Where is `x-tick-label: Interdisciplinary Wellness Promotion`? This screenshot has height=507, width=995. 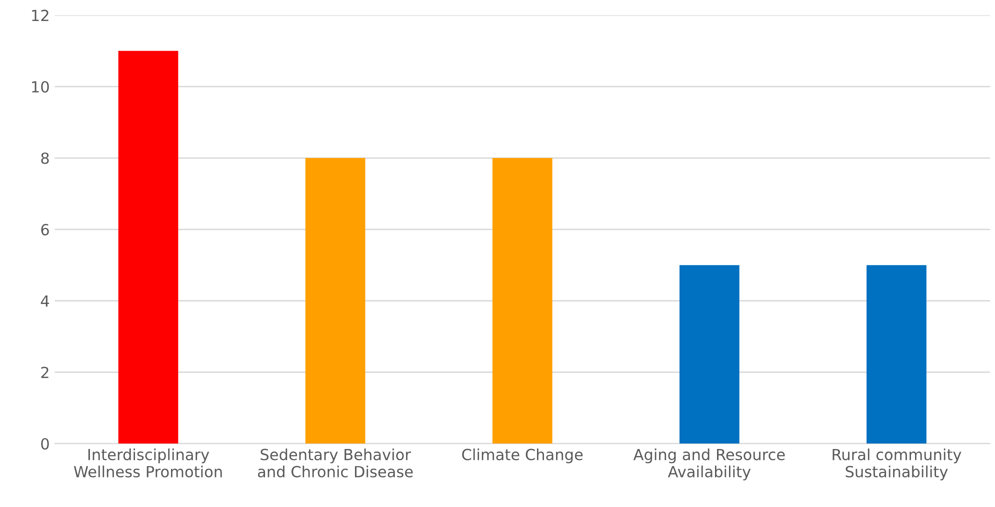
x-tick-label: Interdisciplinary Wellness Promotion is located at coordinates (148, 463).